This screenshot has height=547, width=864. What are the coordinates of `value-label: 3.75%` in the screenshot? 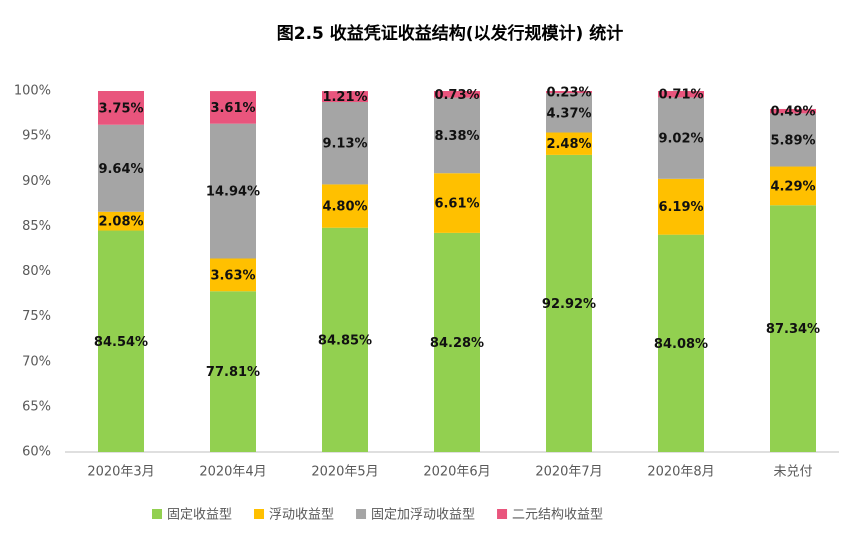 It's located at (120, 108).